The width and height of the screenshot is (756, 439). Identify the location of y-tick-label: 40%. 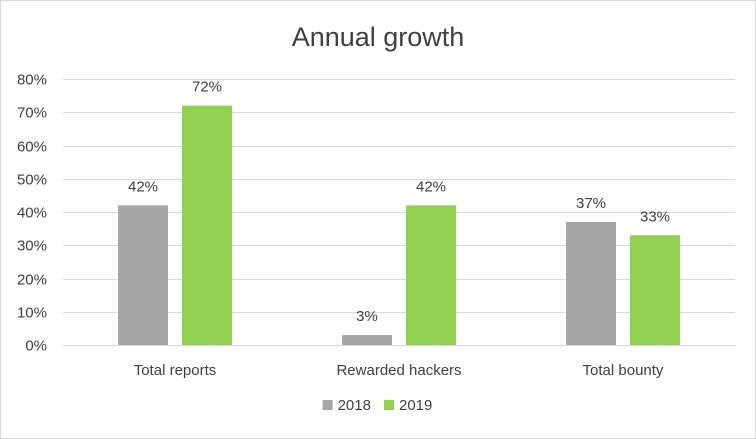
(32, 213).